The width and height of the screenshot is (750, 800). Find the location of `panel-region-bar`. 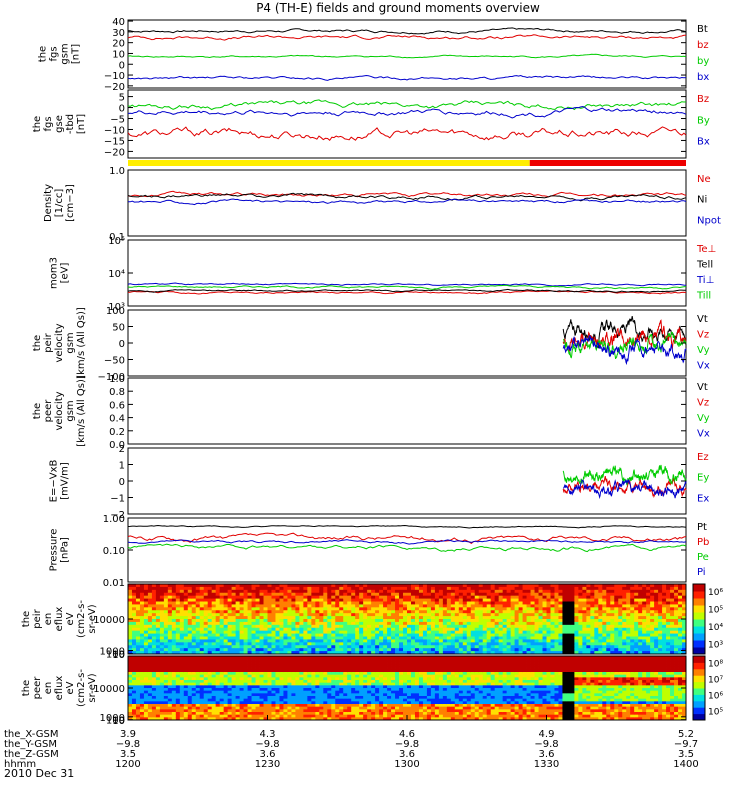

panel-region-bar is located at coordinates (407, 163).